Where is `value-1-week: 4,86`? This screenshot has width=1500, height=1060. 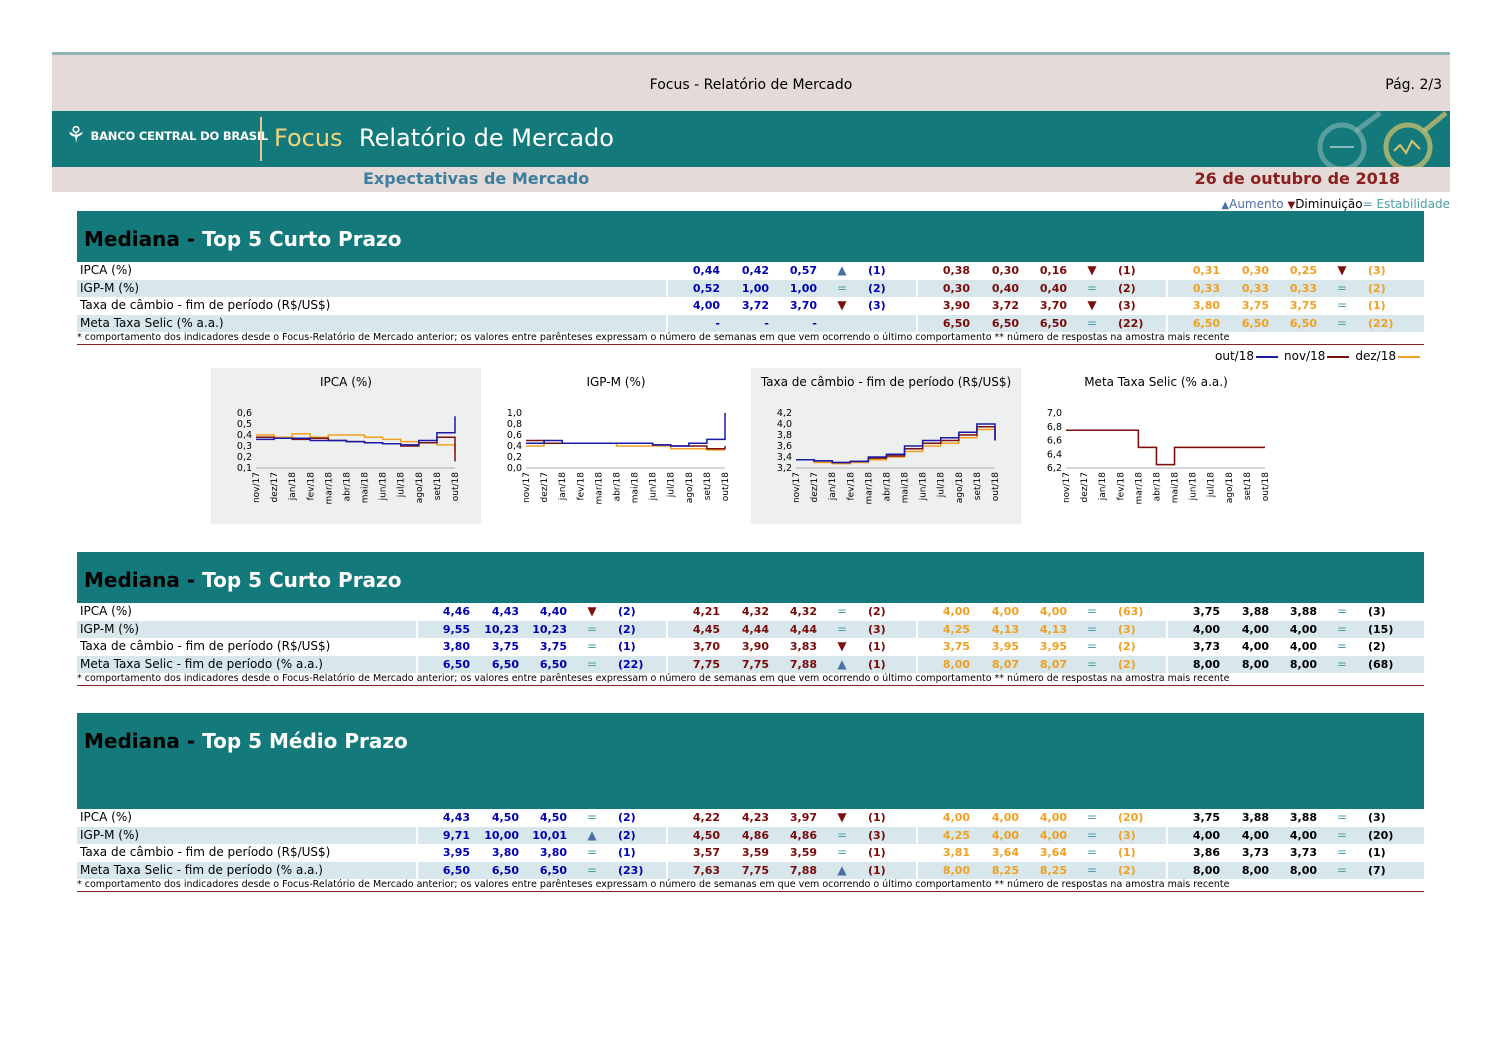 value-1-week: 4,86 is located at coordinates (755, 835).